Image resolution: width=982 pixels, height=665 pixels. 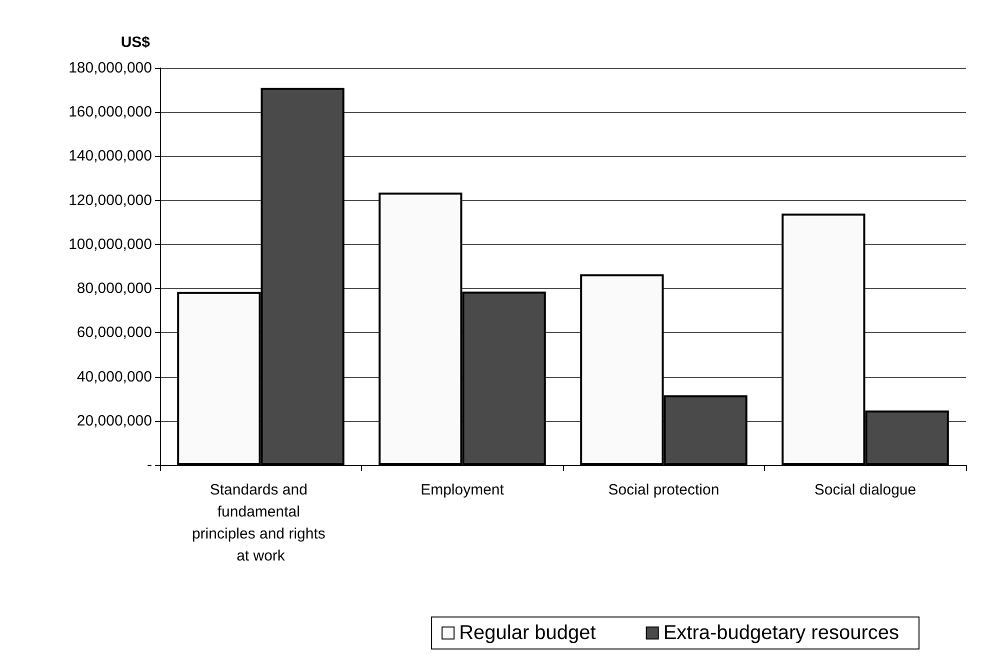 What do you see at coordinates (114, 421) in the screenshot?
I see `y-tick-label: 20,000,000` at bounding box center [114, 421].